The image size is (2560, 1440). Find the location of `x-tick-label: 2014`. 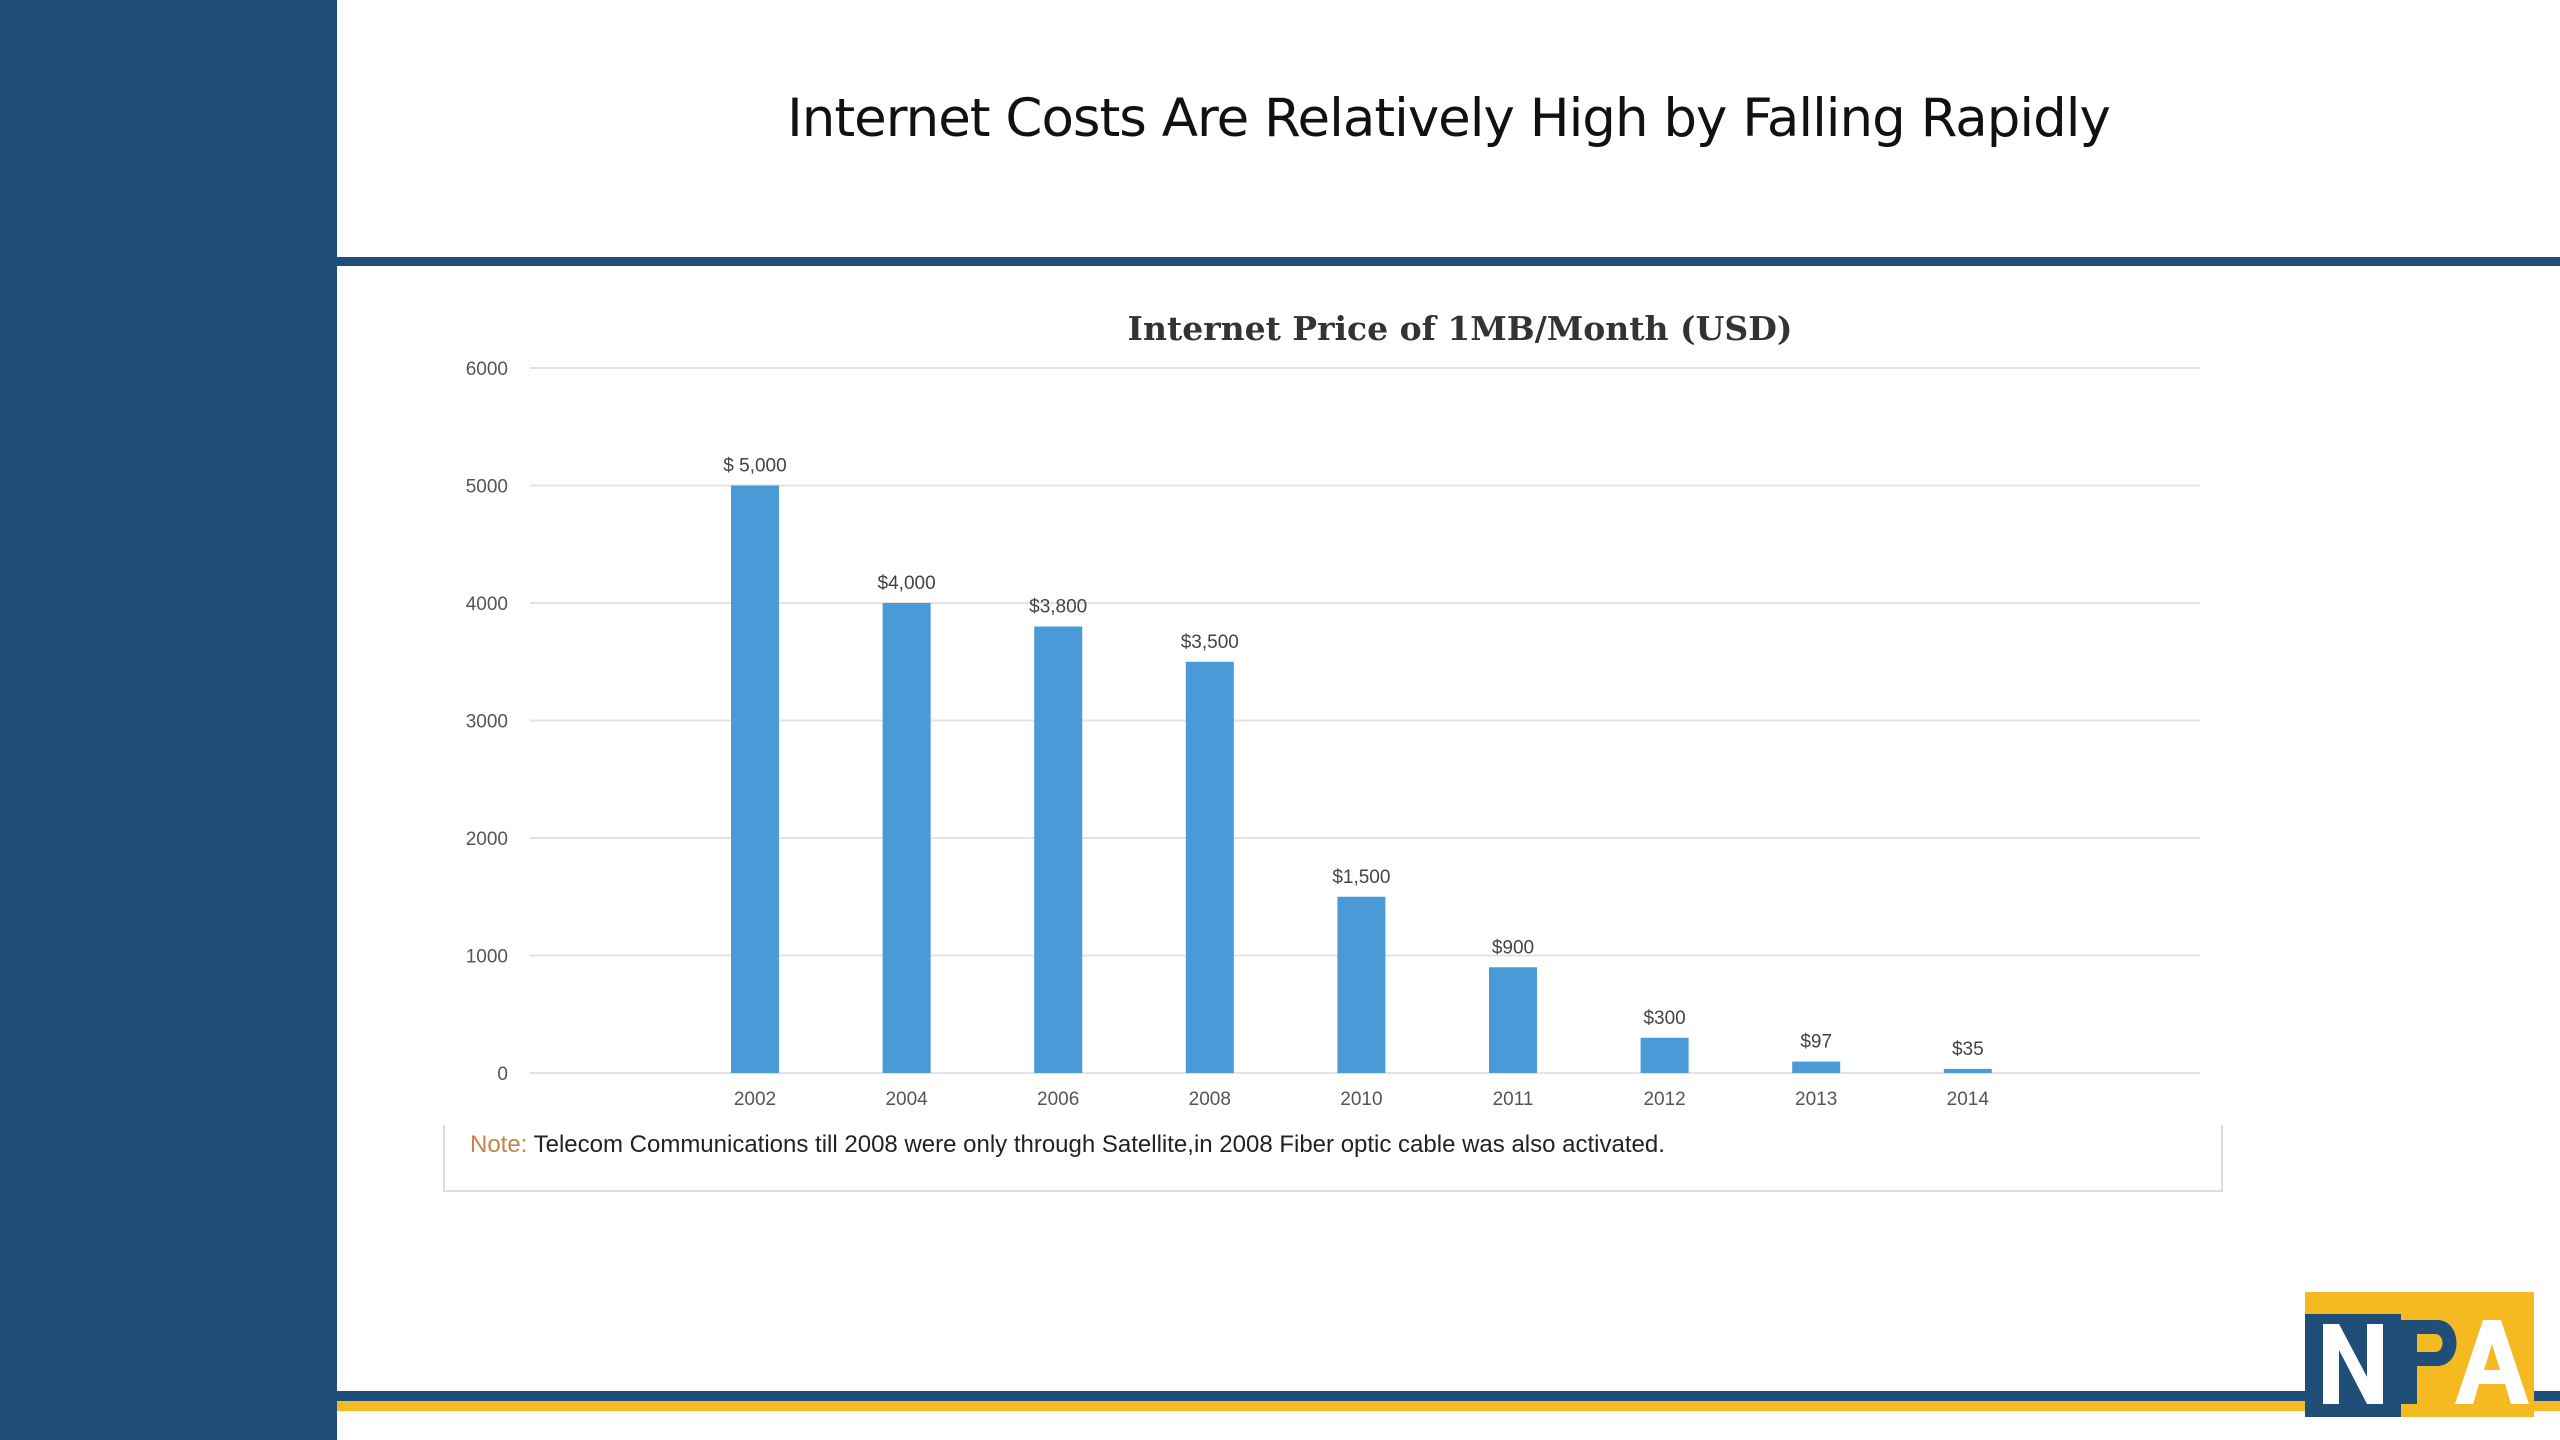

x-tick-label: 2014 is located at coordinates (1968, 1099).